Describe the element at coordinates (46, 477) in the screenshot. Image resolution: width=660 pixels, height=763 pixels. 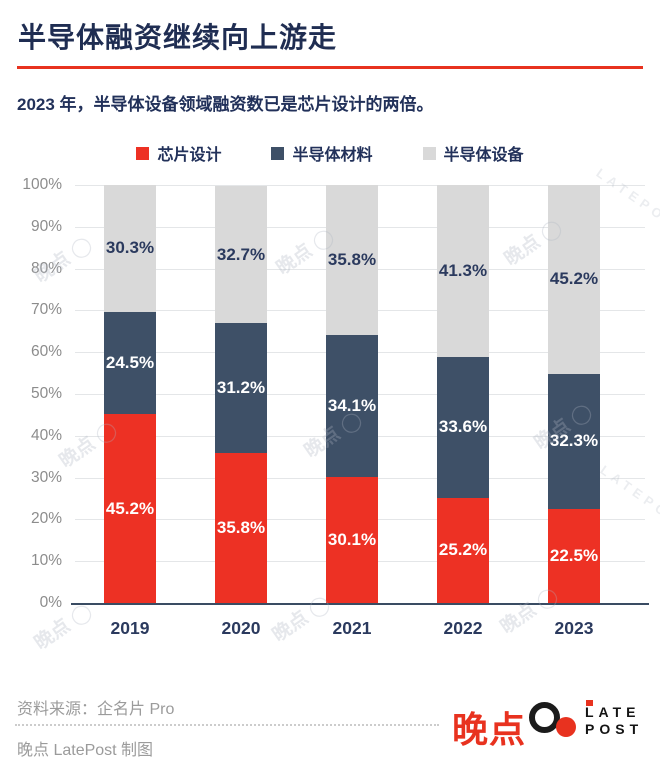
I see `y-tick-label: 30%` at that location.